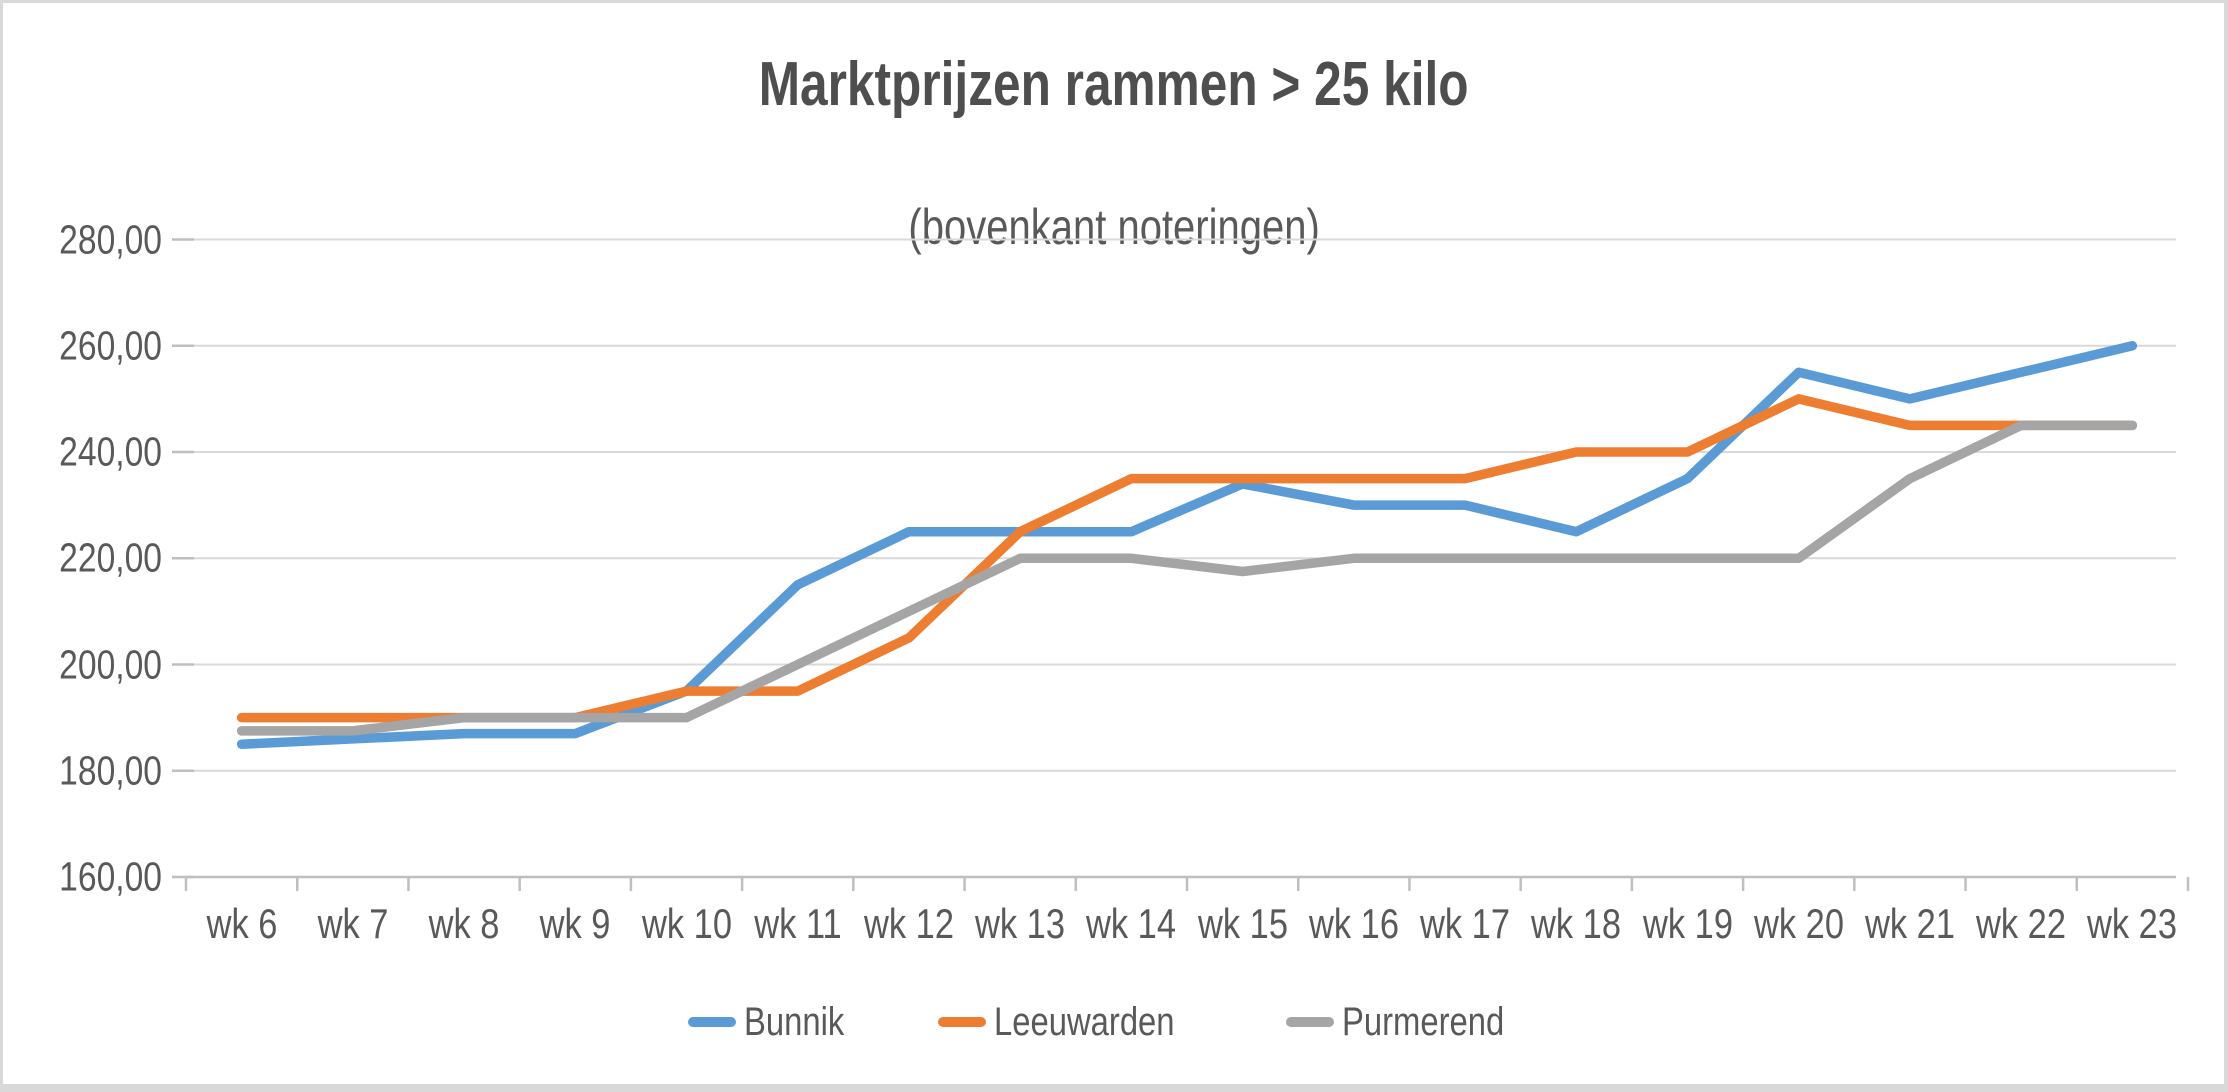  Describe the element at coordinates (110, 876) in the screenshot. I see `y-tick-label-160_00: 160,00` at that location.